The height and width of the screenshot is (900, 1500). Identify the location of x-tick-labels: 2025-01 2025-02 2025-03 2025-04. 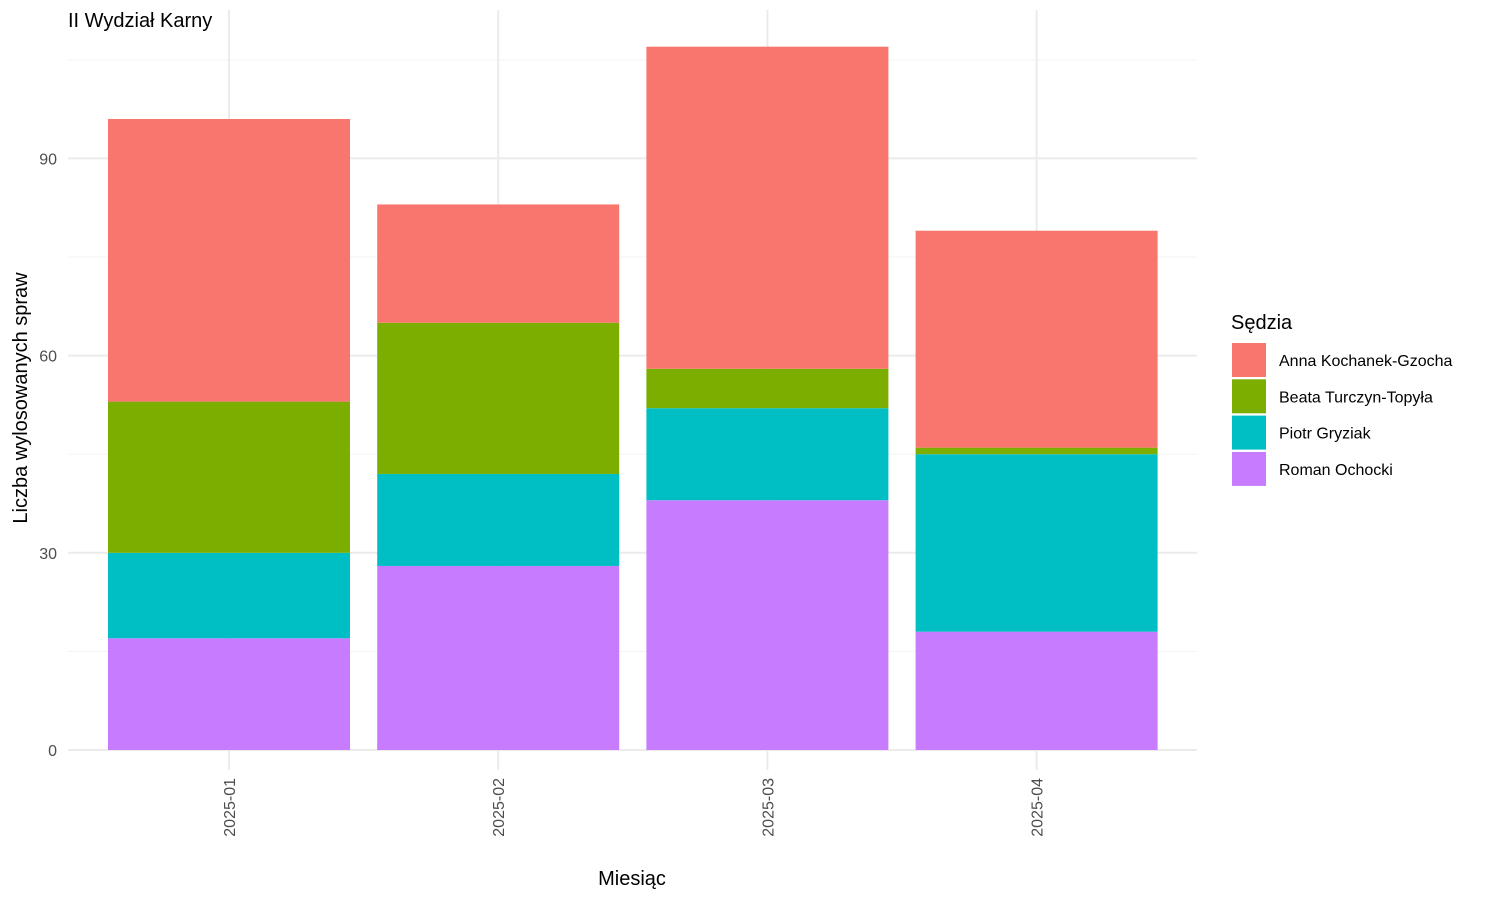
(634, 807).